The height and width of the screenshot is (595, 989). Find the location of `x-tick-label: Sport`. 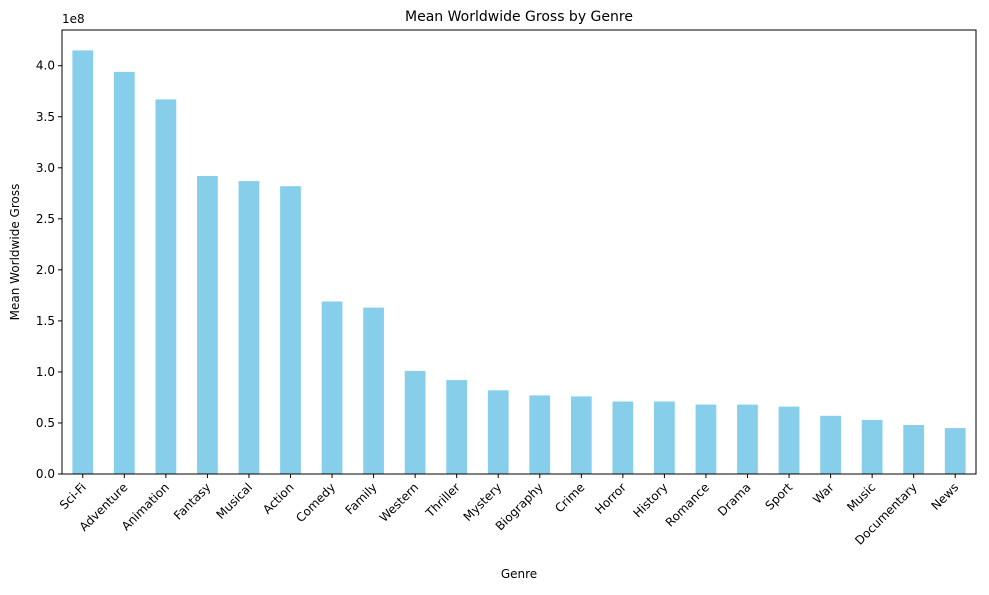

x-tick-label: Sport is located at coordinates (778, 496).